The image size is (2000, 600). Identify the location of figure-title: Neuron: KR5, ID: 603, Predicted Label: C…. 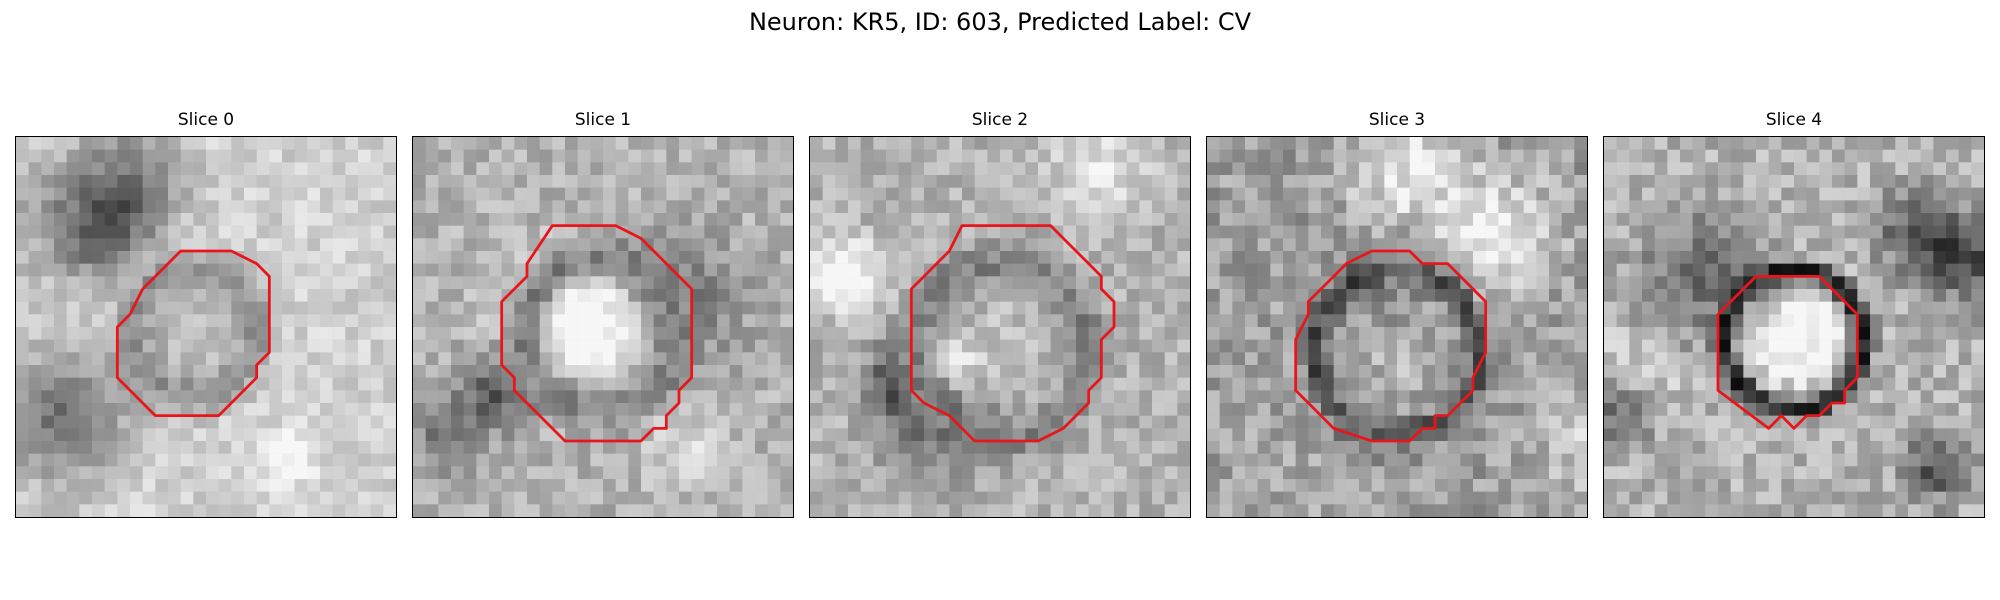
(1000, 22).